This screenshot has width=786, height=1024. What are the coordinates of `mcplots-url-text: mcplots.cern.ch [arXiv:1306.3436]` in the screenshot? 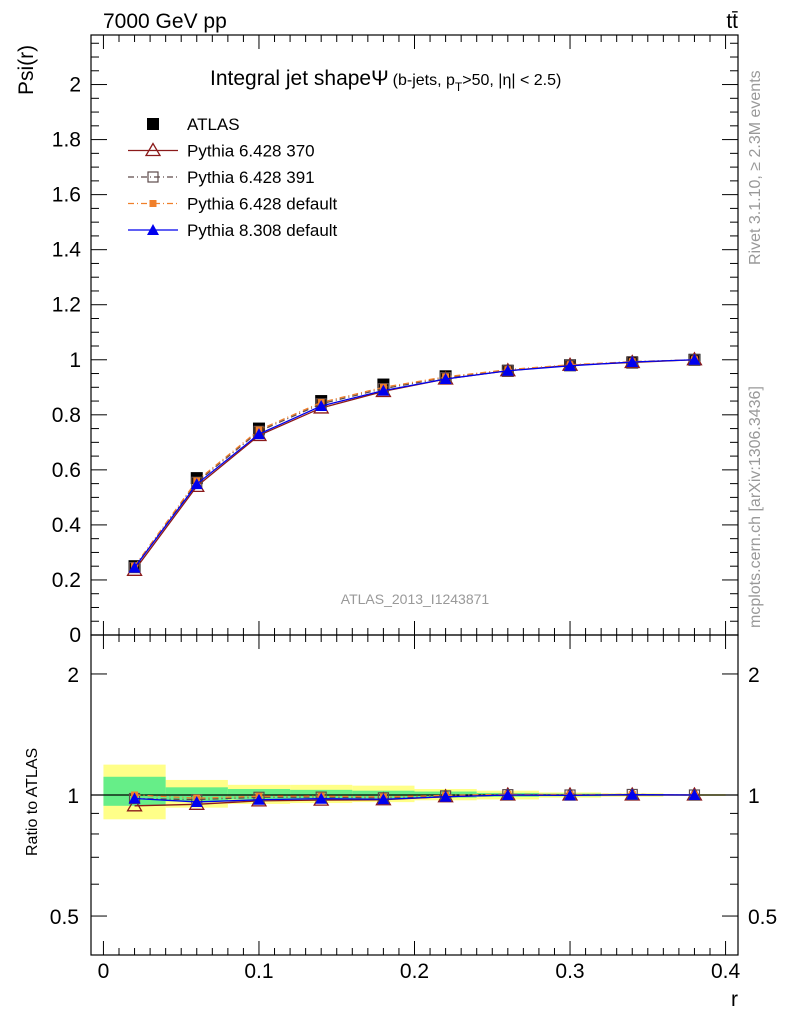 It's located at (755, 507).